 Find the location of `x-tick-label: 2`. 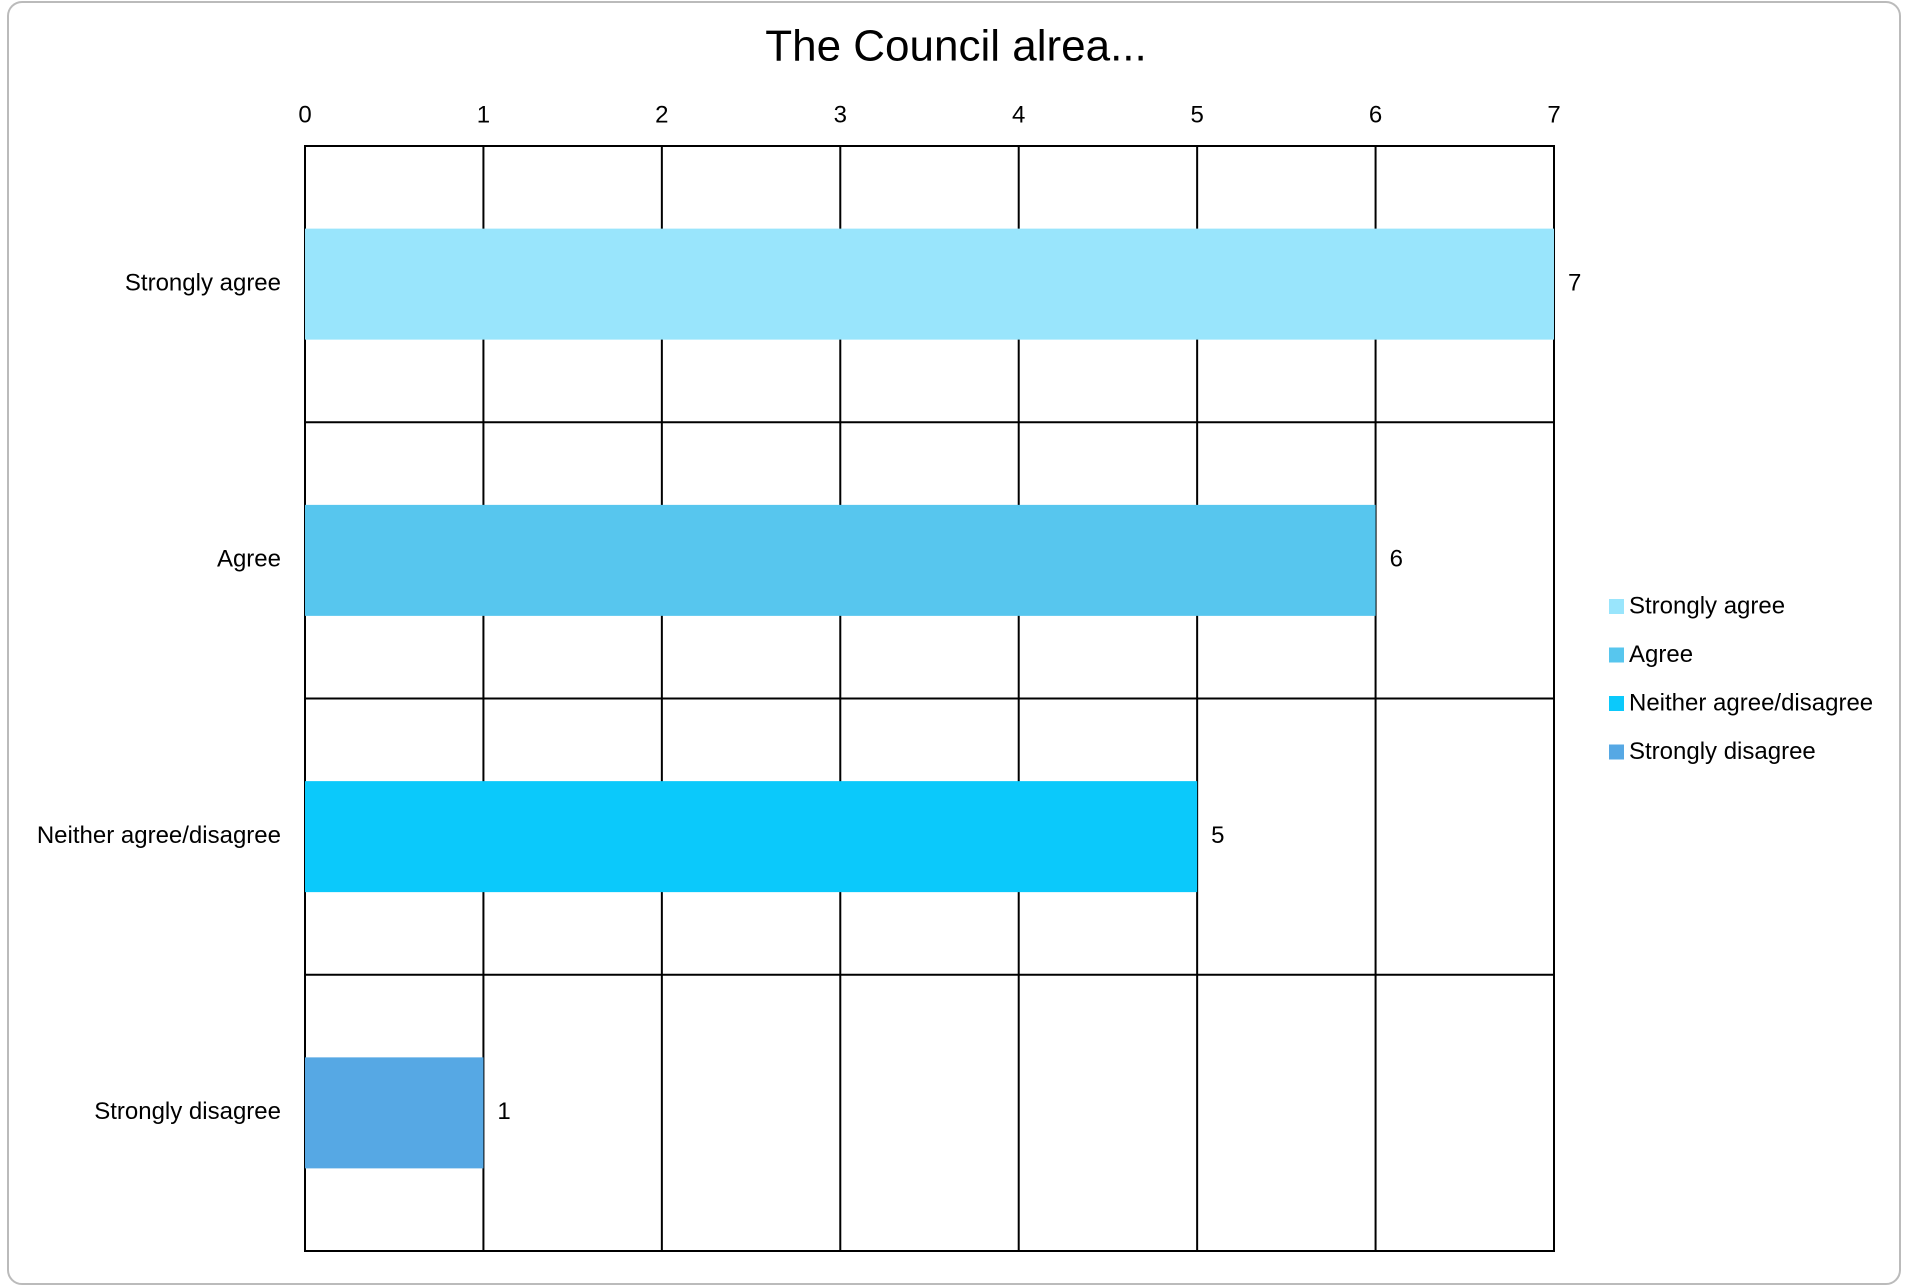

x-tick-label: 2 is located at coordinates (661, 114).